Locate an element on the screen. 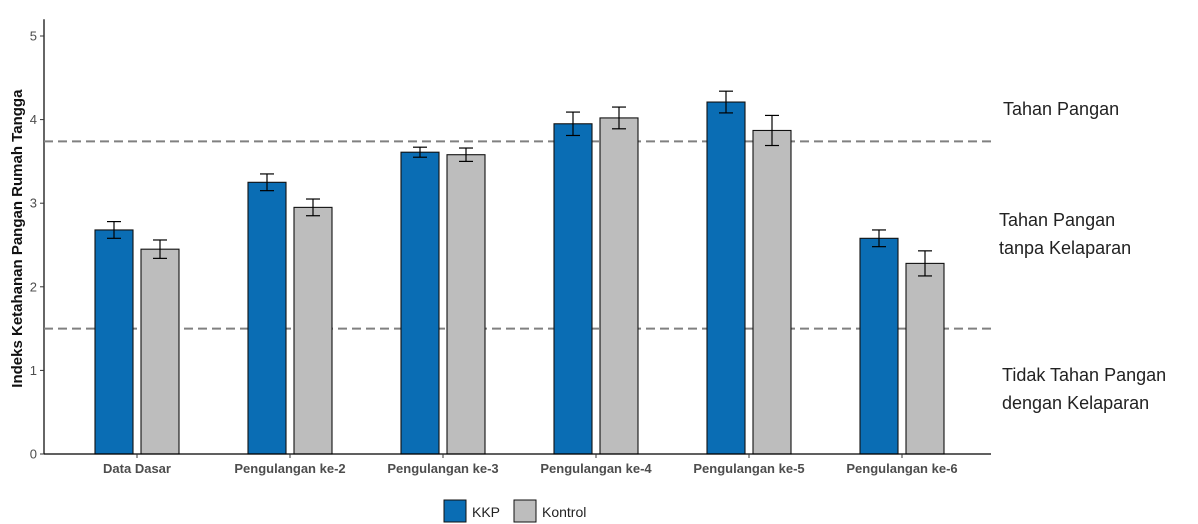 This screenshot has height=524, width=1198. y-tick-label: 1 is located at coordinates (33, 370).